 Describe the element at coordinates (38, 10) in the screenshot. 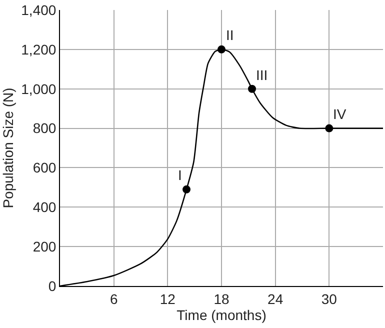

I see `y-tick-label: 1,400` at that location.